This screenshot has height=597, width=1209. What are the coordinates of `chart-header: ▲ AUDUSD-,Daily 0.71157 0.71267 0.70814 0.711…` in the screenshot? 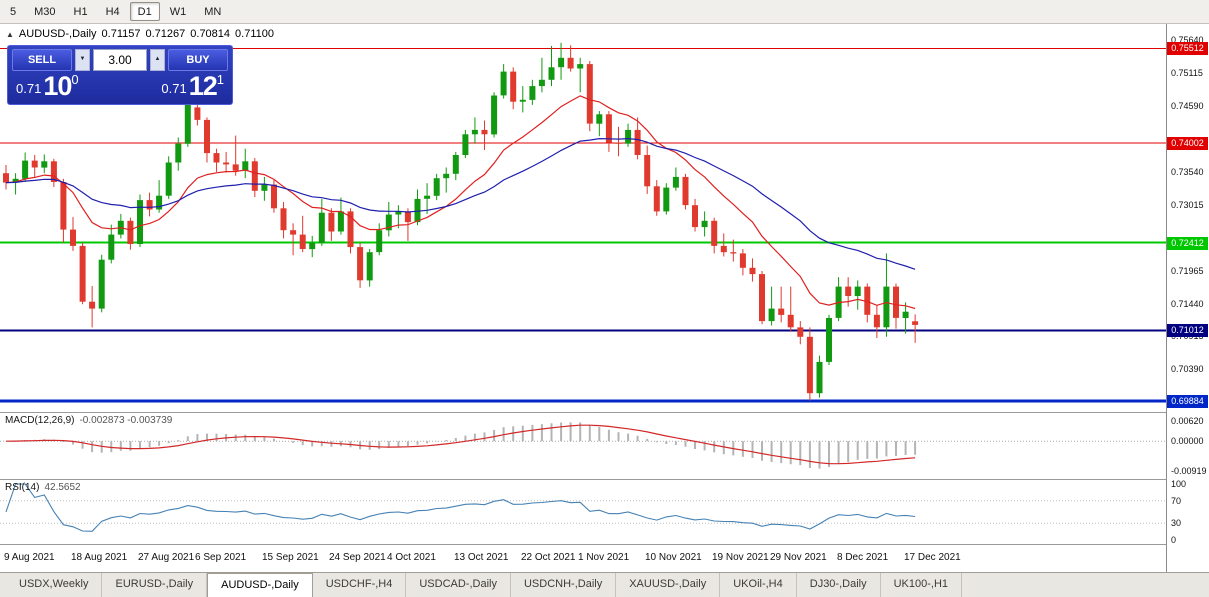 It's located at (142, 34).